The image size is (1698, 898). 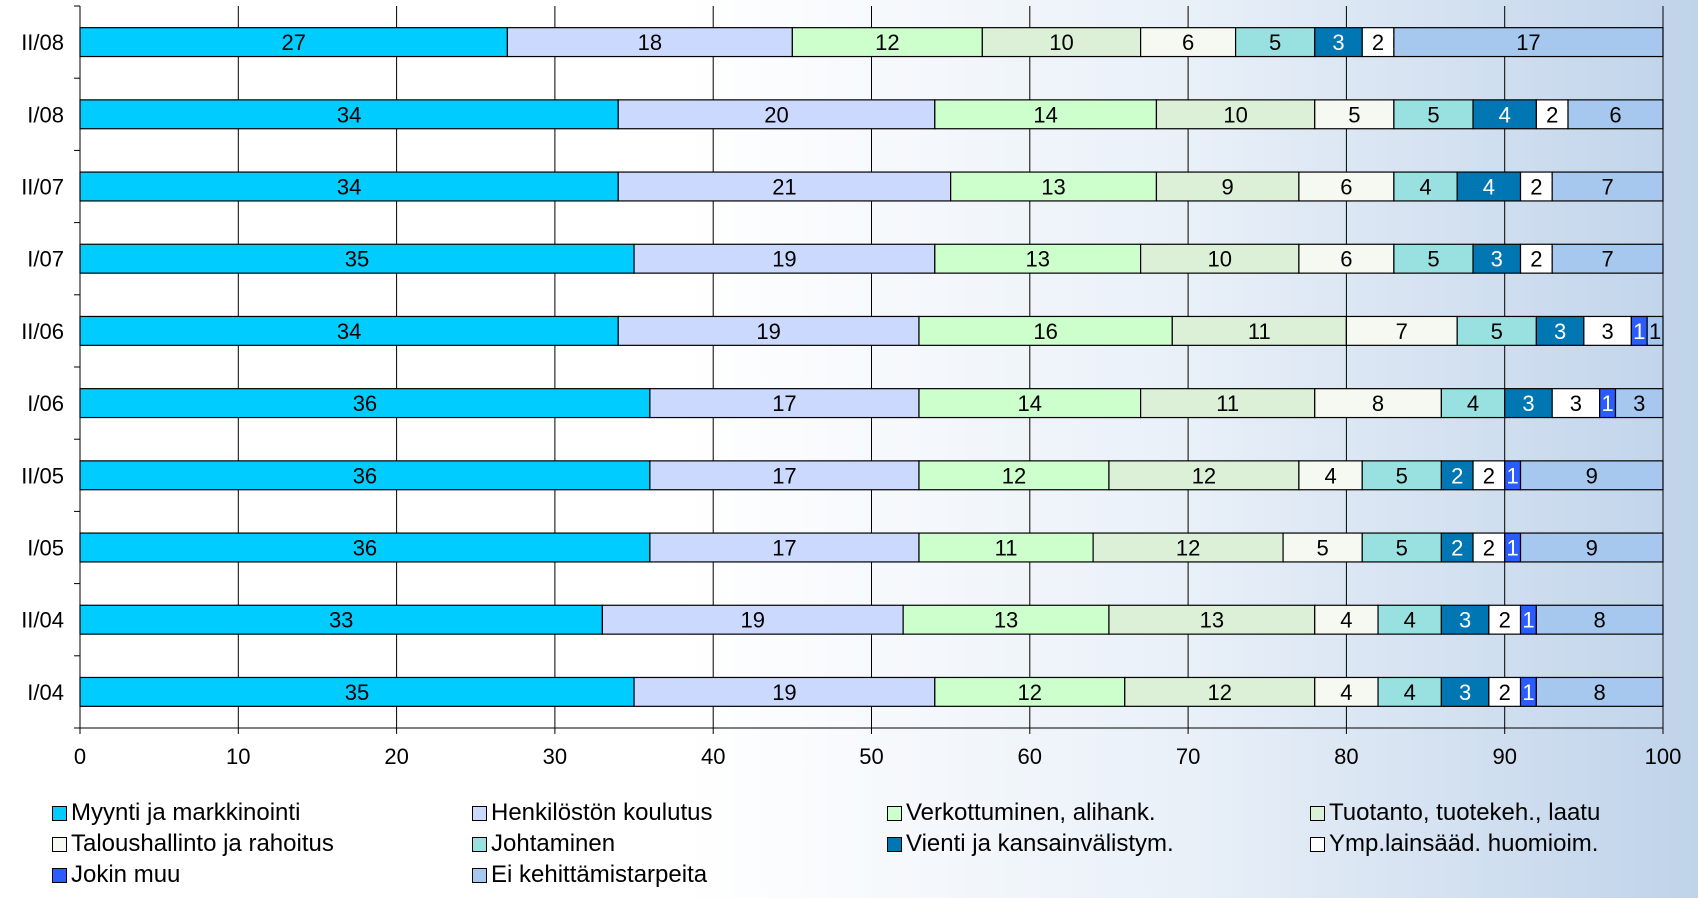 I want to click on legend-label: Vienti ja kansainvälistym., so click(x=1040, y=843).